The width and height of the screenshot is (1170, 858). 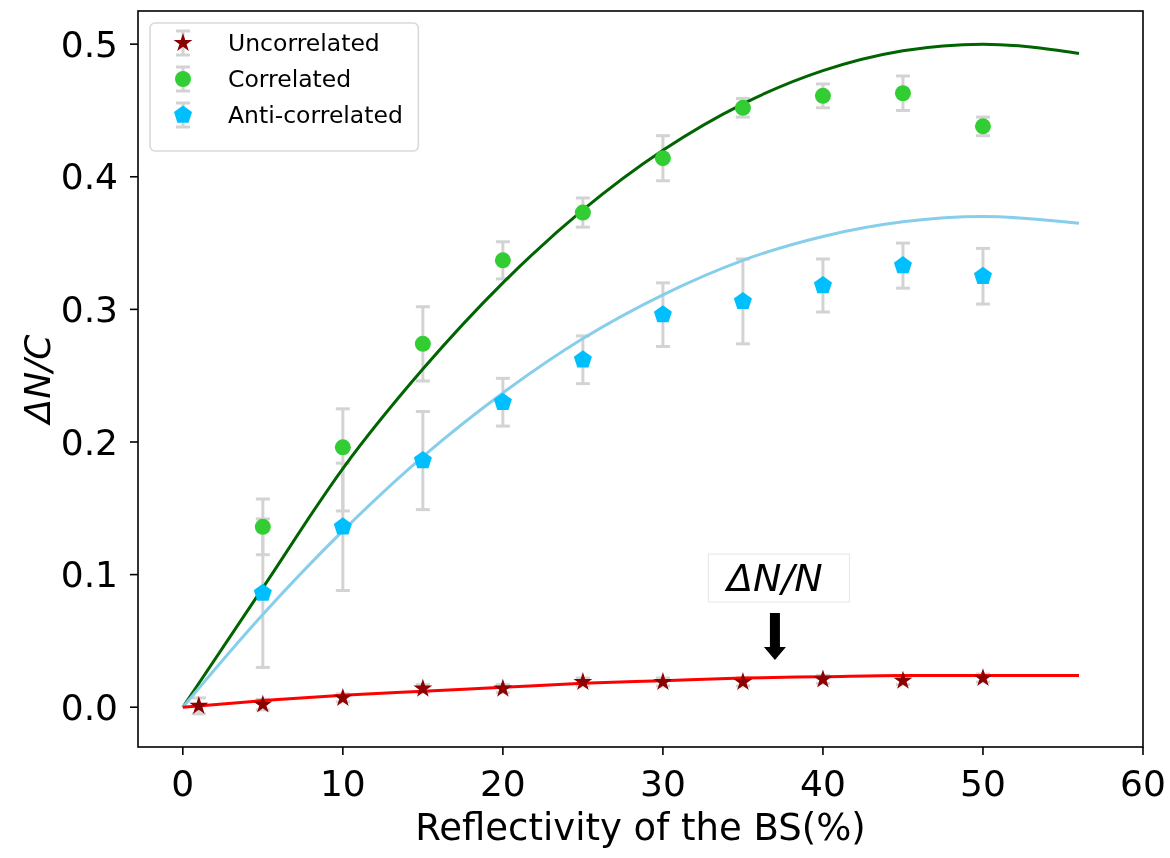 I want to click on annotation: ΔN/N, so click(x=773, y=578).